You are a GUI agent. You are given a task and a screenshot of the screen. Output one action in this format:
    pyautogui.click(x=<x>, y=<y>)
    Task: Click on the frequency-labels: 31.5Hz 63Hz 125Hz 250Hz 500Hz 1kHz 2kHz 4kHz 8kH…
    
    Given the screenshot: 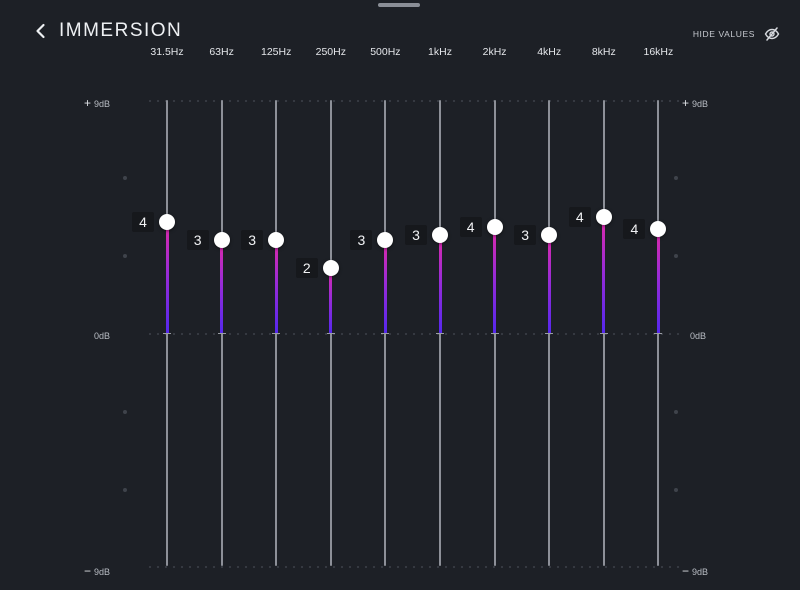 What is the action you would take?
    pyautogui.click(x=400, y=54)
    